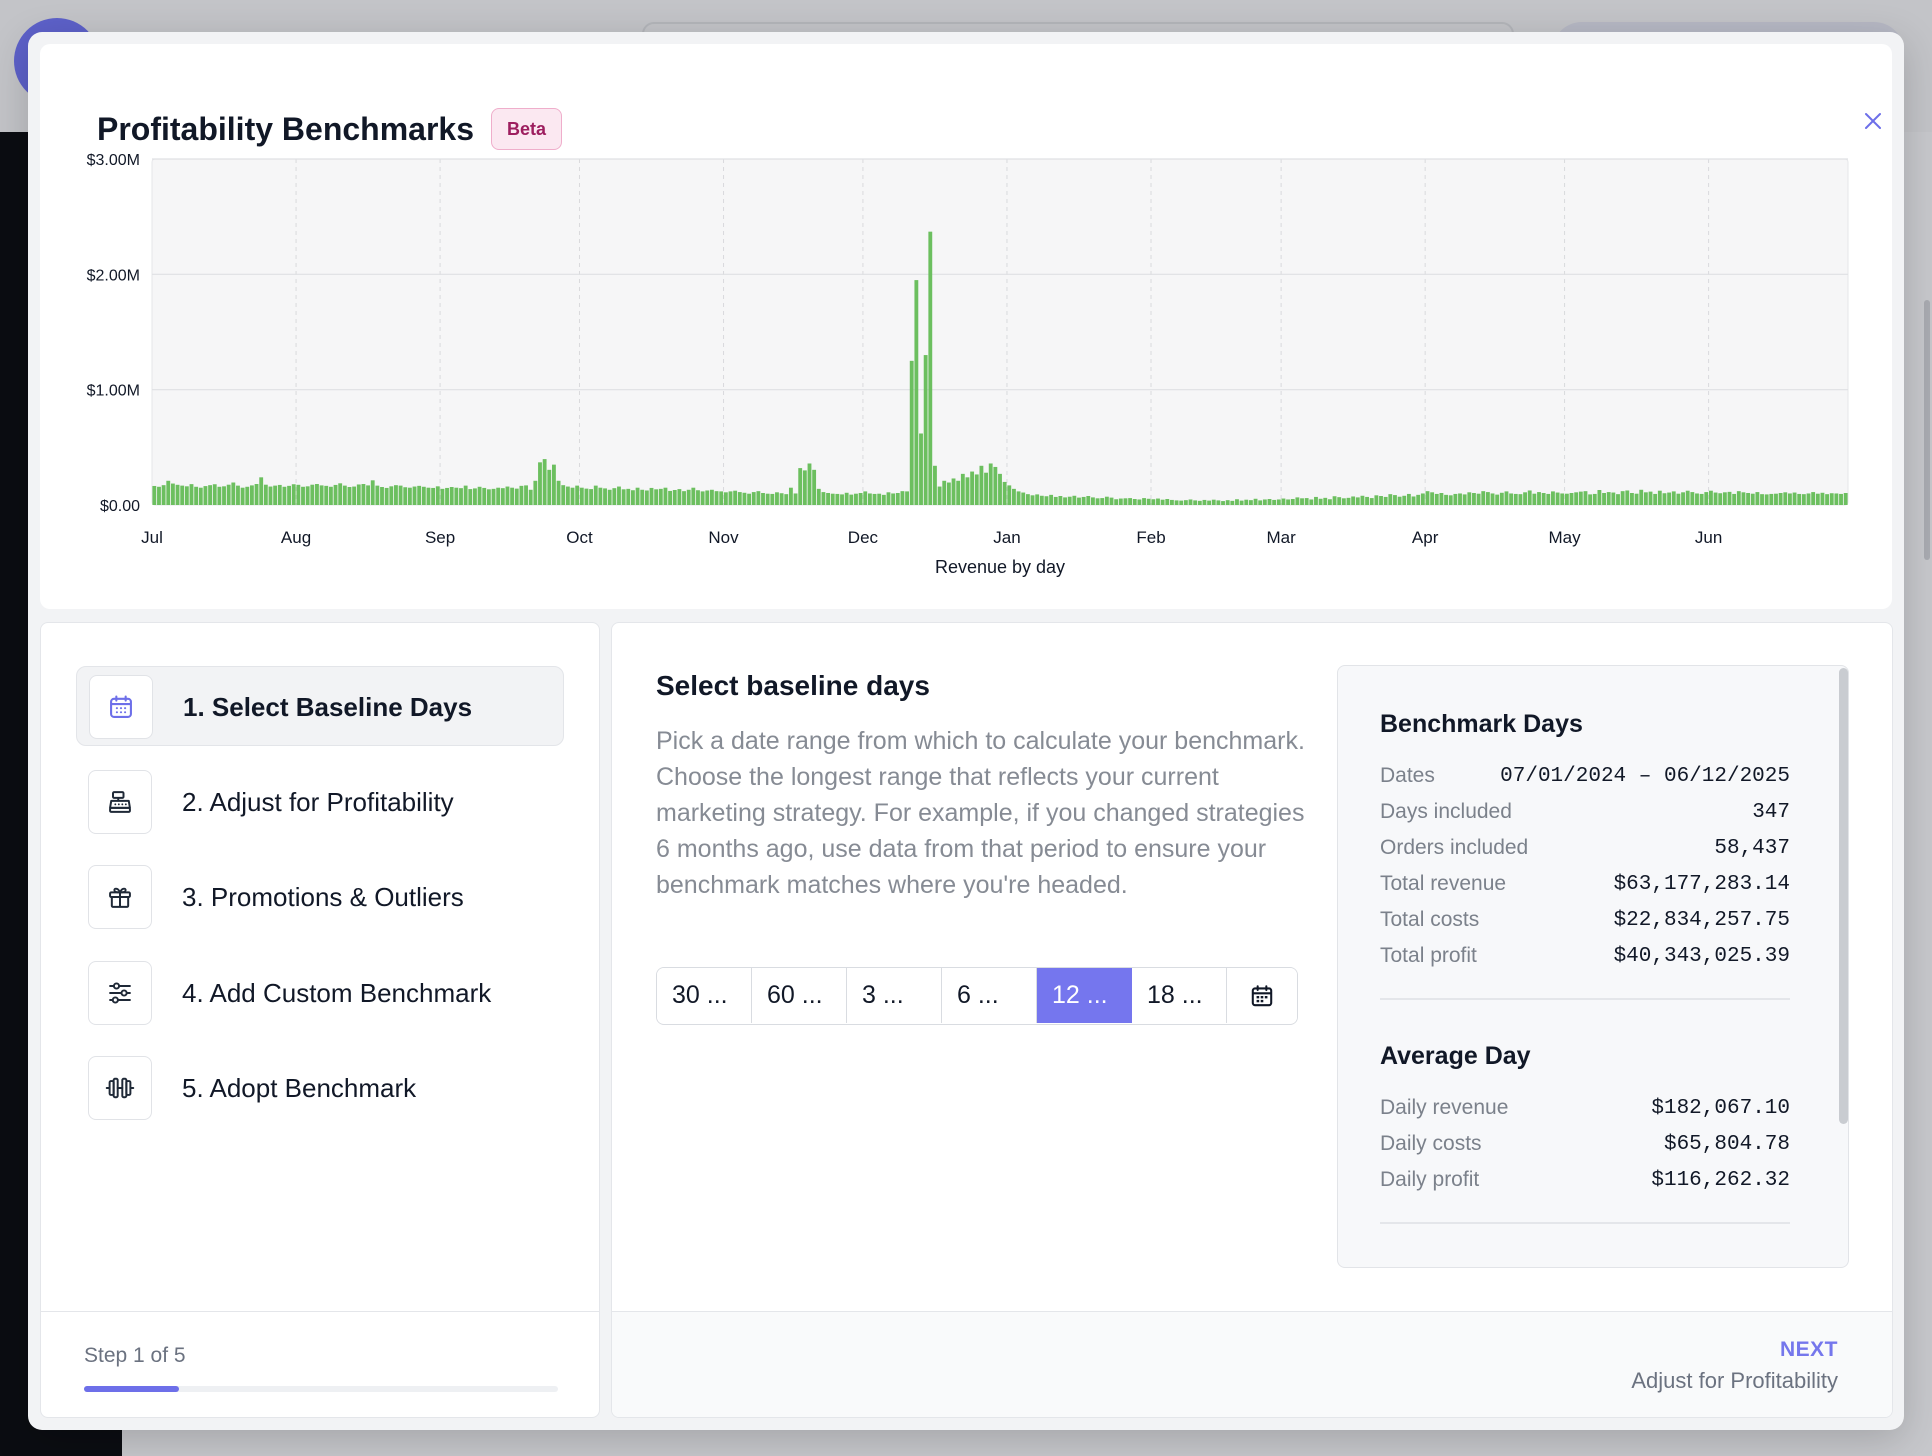 This screenshot has height=1456, width=1932. What do you see at coordinates (1262, 995) in the screenshot?
I see `custom-range-button` at bounding box center [1262, 995].